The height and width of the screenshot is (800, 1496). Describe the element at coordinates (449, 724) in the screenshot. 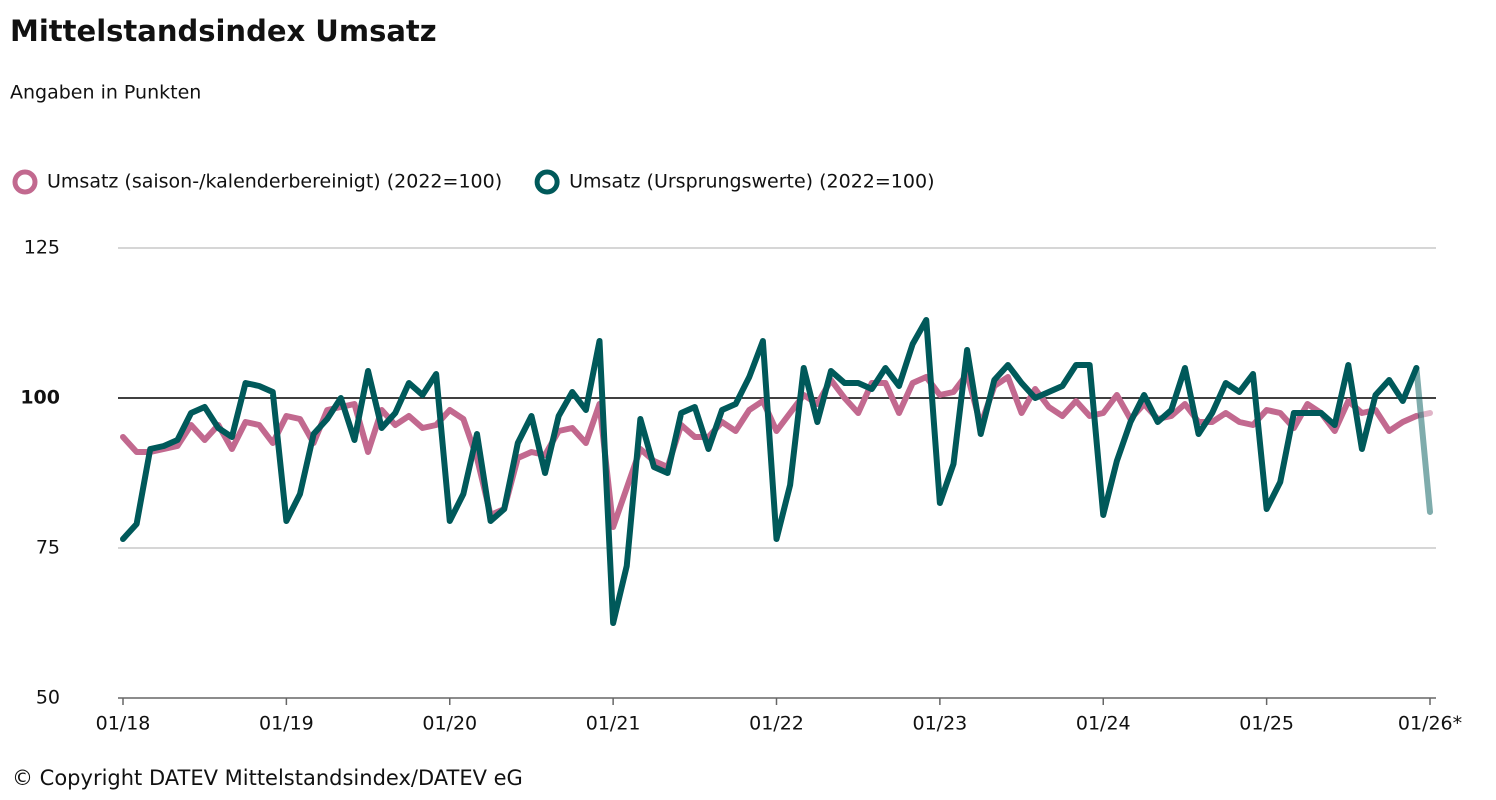

I see `x-tick-label: 01/20` at that location.